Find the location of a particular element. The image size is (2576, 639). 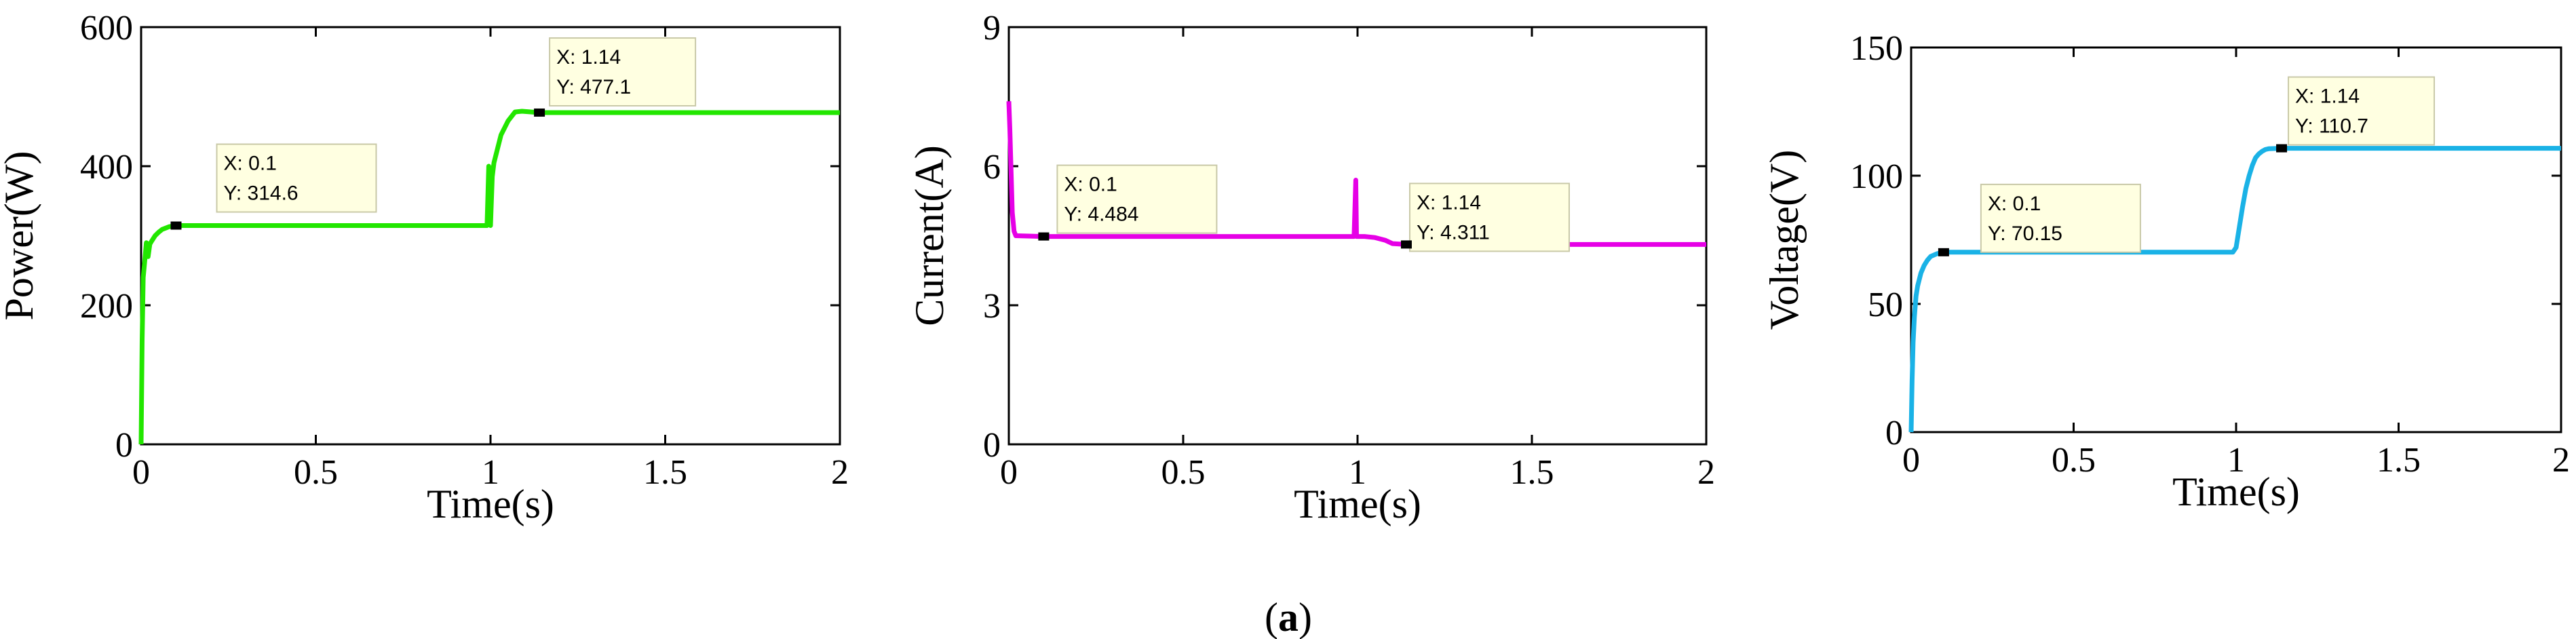

datatip-y-label: Y: 4.484 is located at coordinates (1101, 215).